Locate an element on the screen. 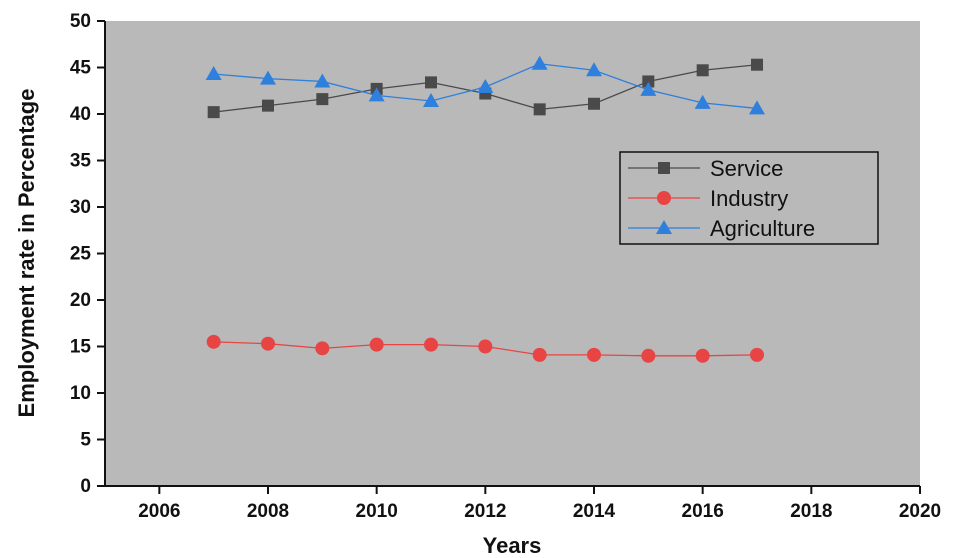  x-tick-label: 2010 is located at coordinates (377, 511).